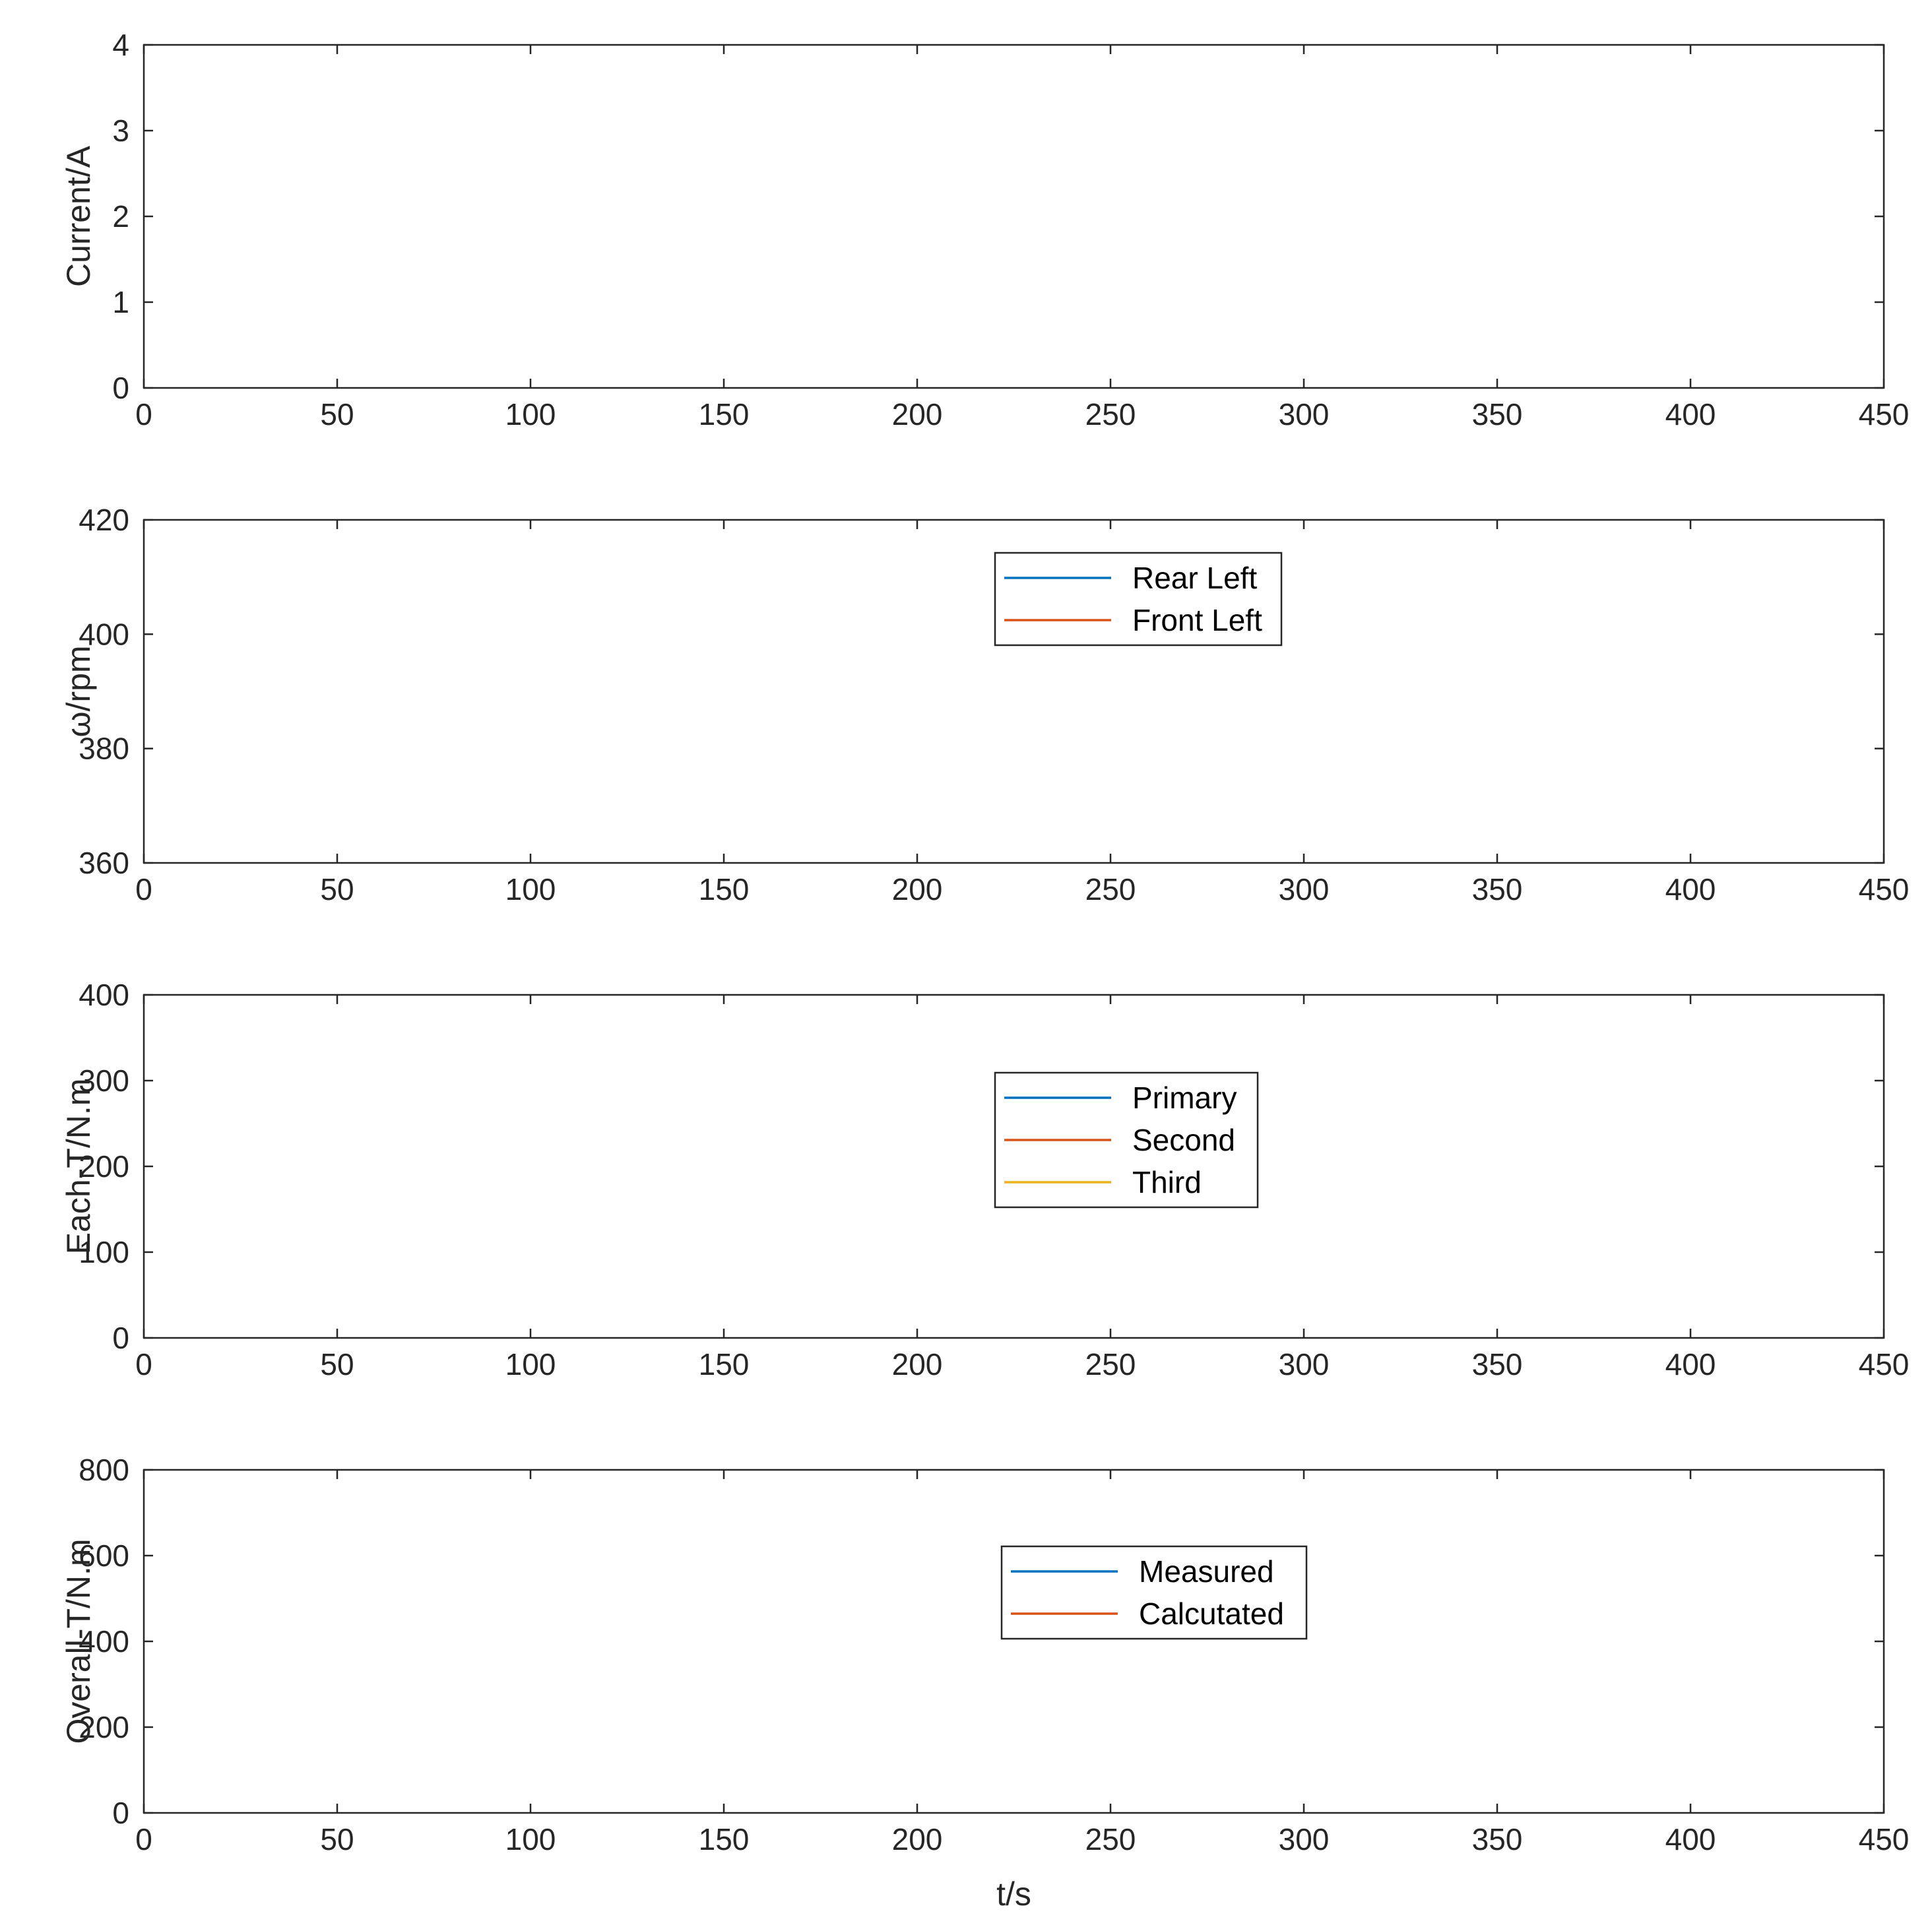 This screenshot has width=1932, height=1929. I want to click on legend-label: Primary, so click(1184, 1098).